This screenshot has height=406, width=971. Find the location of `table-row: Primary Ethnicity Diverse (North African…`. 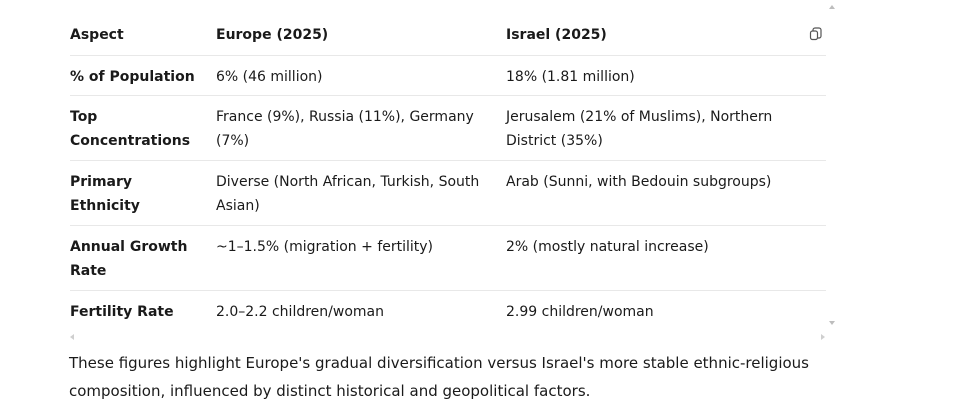

table-row: Primary Ethnicity Diverse (North African… is located at coordinates (448, 193).